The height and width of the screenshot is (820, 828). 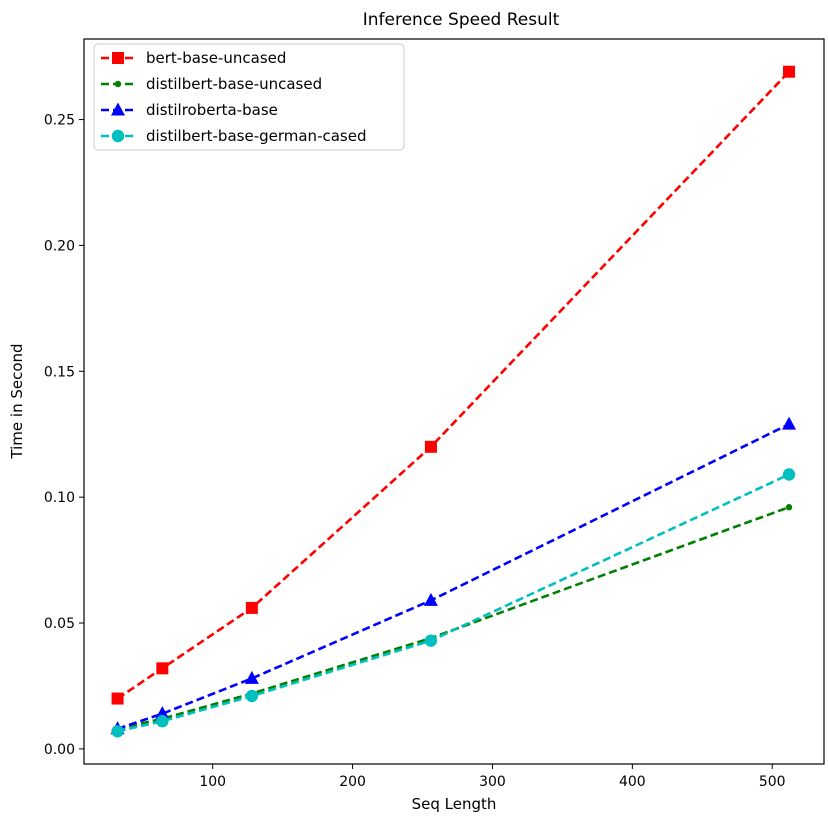 I want to click on legend-item: distilbert-base-german-cased, so click(x=233, y=136).